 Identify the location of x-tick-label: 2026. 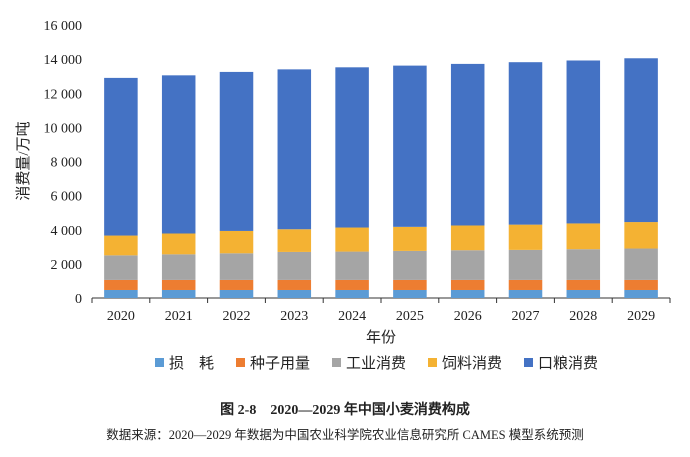
(468, 316).